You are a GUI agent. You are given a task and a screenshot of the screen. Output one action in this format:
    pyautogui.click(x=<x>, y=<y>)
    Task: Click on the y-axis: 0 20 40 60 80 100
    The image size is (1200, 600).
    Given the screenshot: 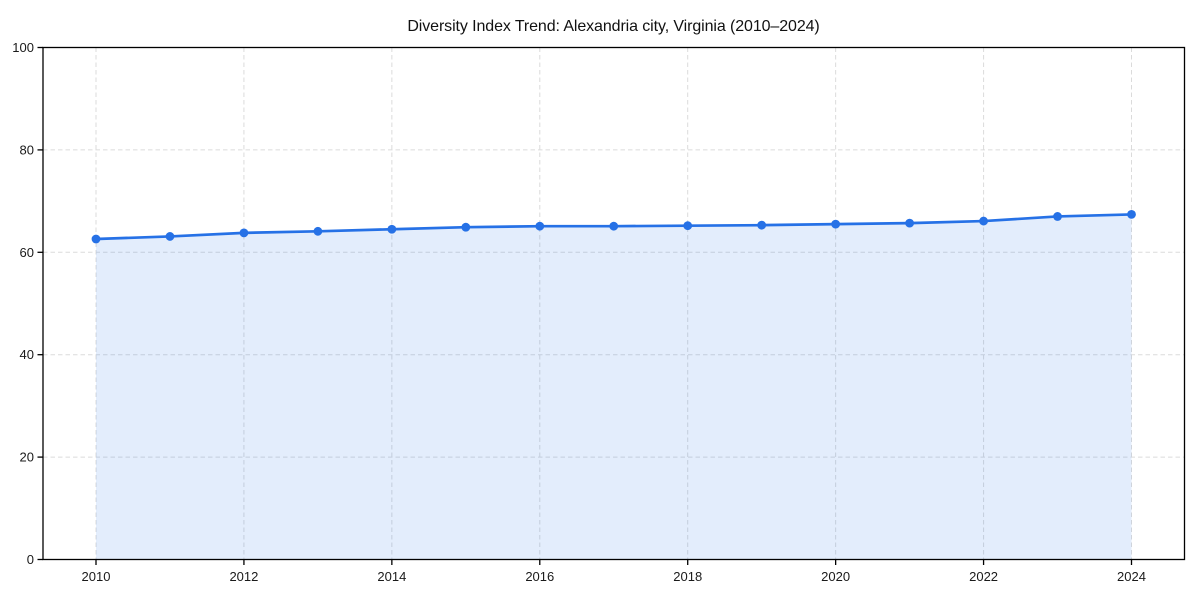 What is the action you would take?
    pyautogui.click(x=27, y=303)
    